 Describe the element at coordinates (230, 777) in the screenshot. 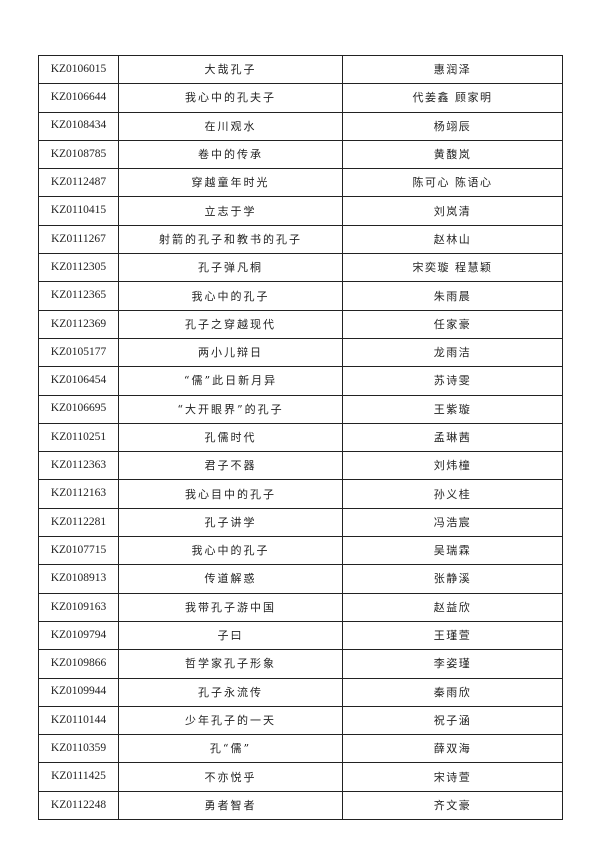

I see `entry-title: 不亦悦乎` at that location.